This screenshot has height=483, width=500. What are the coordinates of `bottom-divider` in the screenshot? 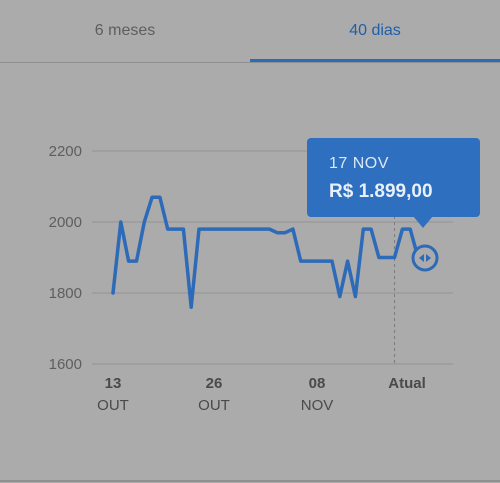 It's located at (250, 481).